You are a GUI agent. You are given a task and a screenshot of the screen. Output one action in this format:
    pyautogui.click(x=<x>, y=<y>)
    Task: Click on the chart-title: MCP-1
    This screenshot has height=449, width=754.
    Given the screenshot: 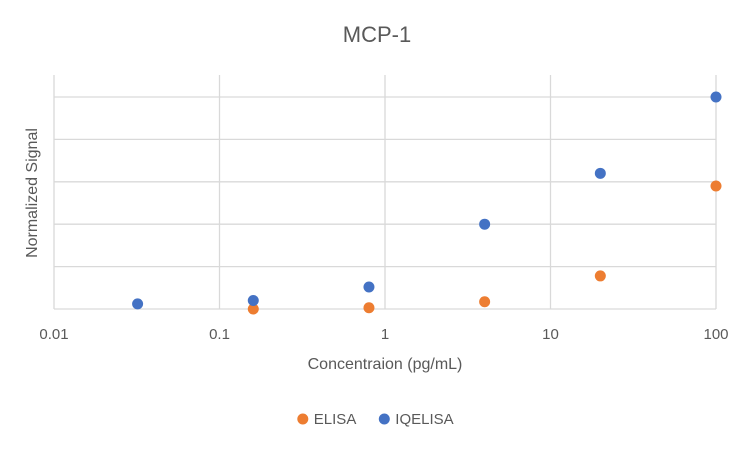 What is the action you would take?
    pyautogui.click(x=377, y=34)
    